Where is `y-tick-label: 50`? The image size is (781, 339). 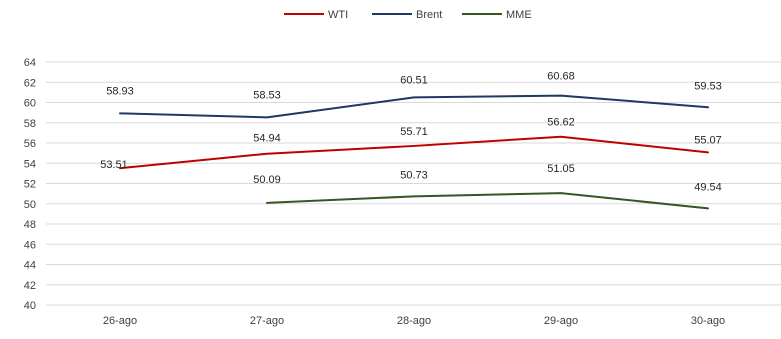
y-tick-label: 50 is located at coordinates (30, 205).